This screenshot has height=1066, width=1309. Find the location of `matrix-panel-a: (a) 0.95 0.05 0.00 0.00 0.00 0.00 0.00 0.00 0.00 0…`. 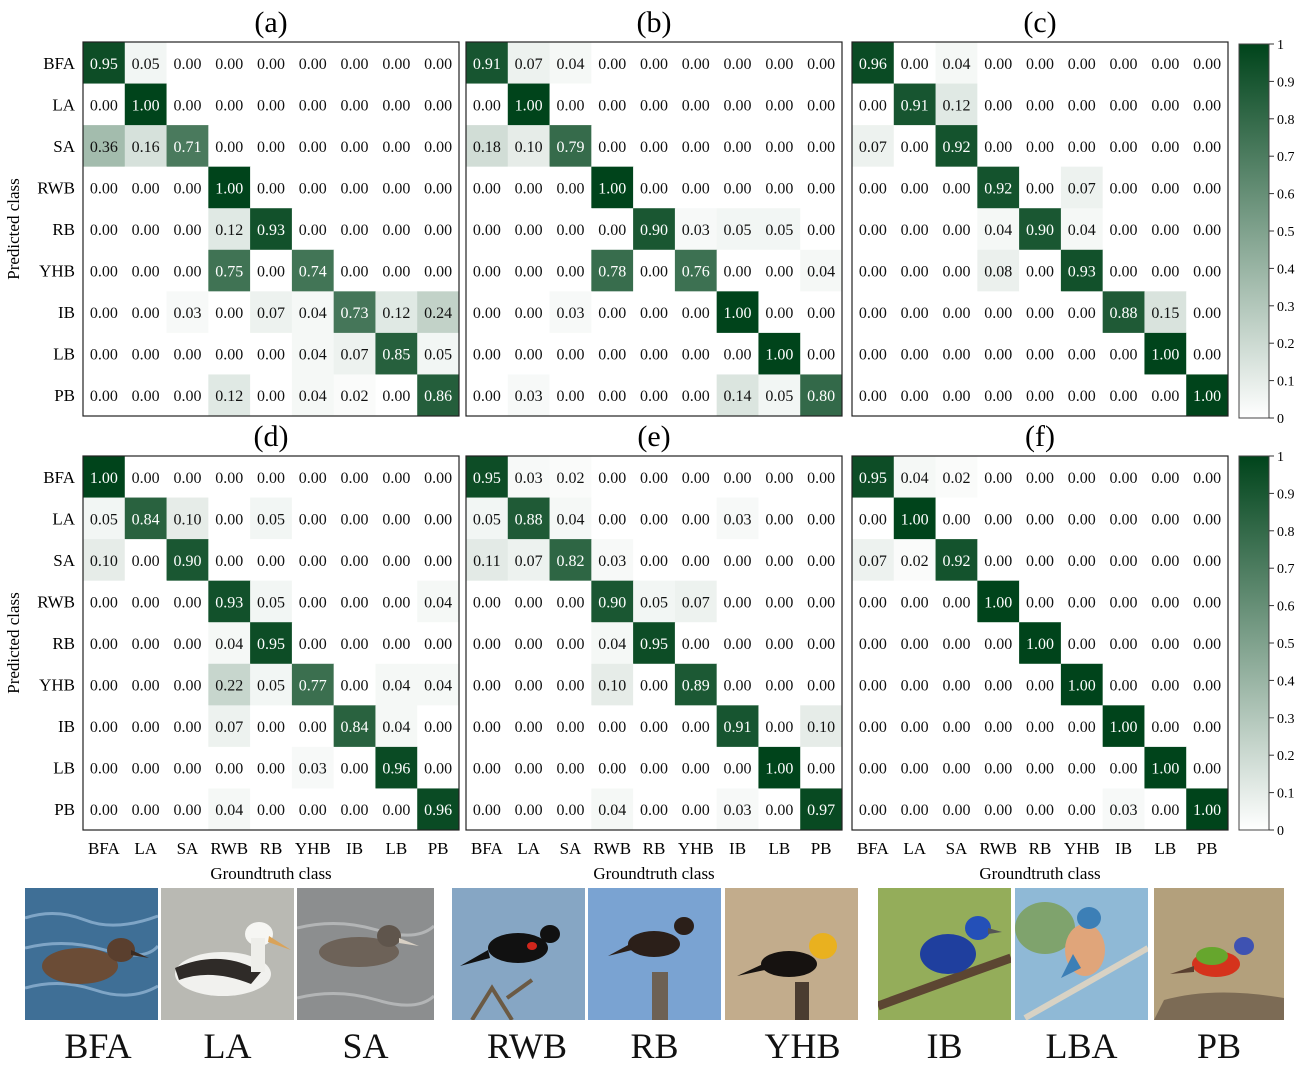

matrix-panel-a: (a) 0.95 0.05 0.00 0.00 0.00 0.00 0.00 0.00 0.00 0… is located at coordinates (232, 211).